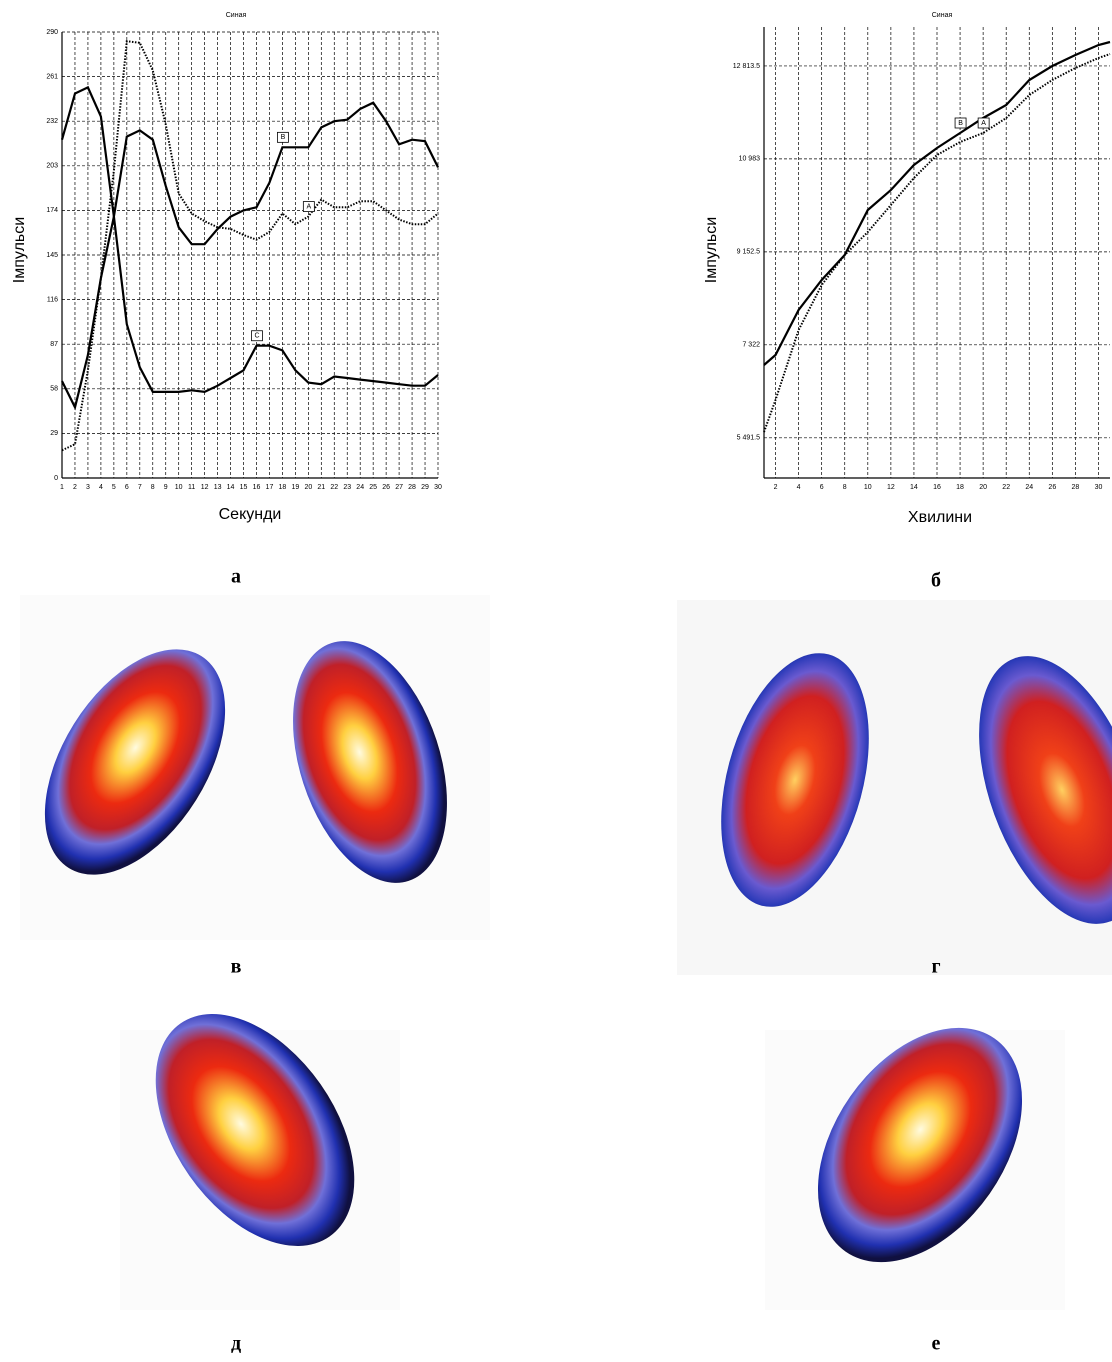 The height and width of the screenshot is (1362, 1112). I want to click on x-tick-label: 9, so click(166, 487).